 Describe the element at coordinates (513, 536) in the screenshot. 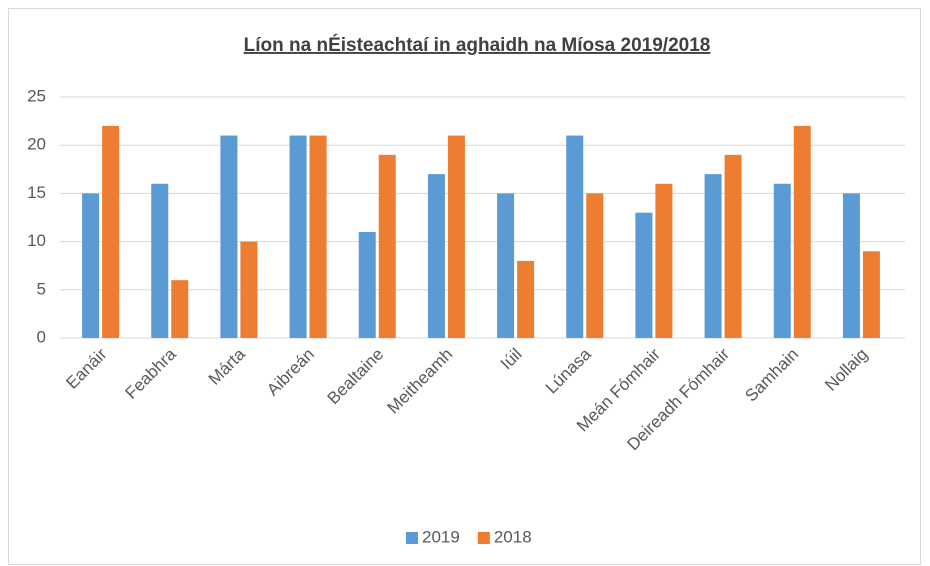

I see `legend-label: 2018` at that location.